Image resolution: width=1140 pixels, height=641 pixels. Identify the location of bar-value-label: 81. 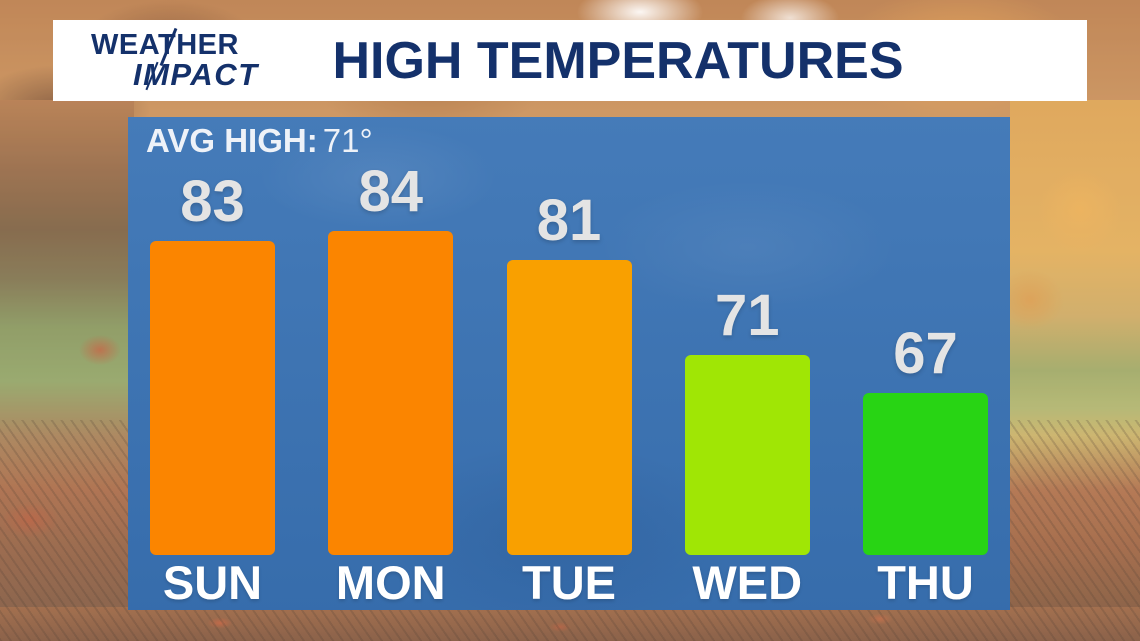
(569, 220).